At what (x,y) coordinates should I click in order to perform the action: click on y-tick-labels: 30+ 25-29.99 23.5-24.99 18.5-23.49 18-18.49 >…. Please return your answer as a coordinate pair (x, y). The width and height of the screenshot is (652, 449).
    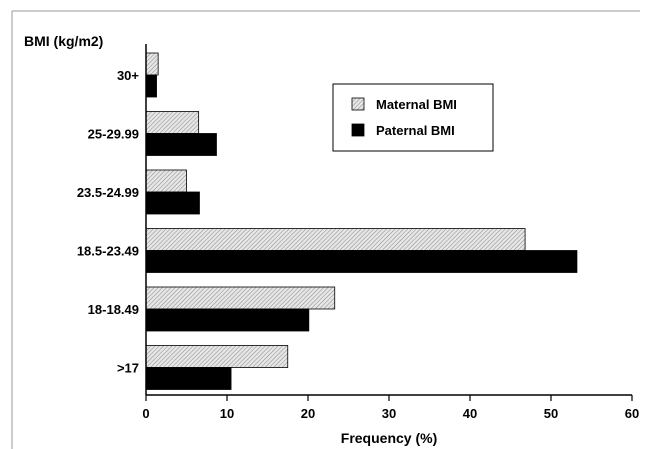
    Looking at the image, I should click on (108, 222).